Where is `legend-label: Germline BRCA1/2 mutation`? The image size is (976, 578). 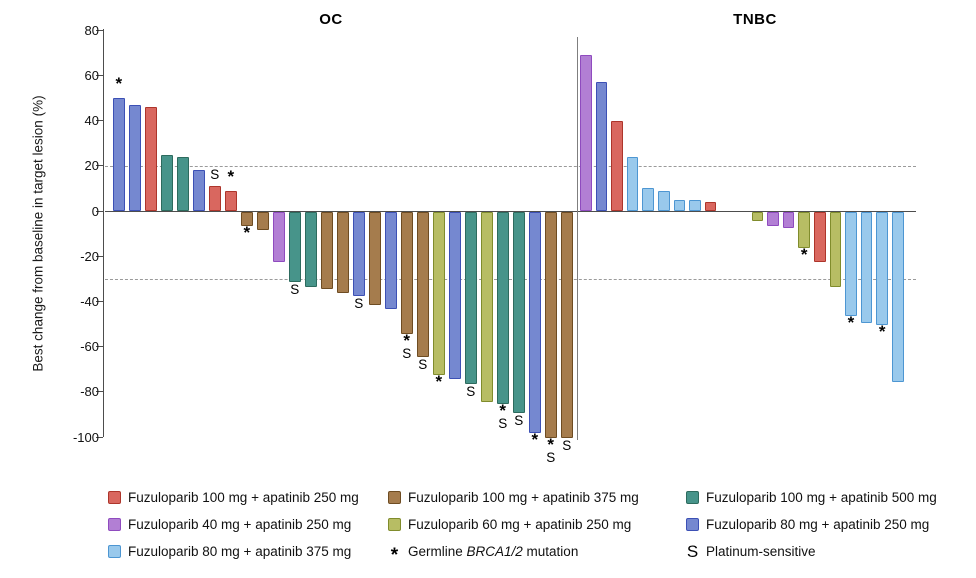
legend-label: Germline BRCA1/2 mutation is located at coordinates (493, 551).